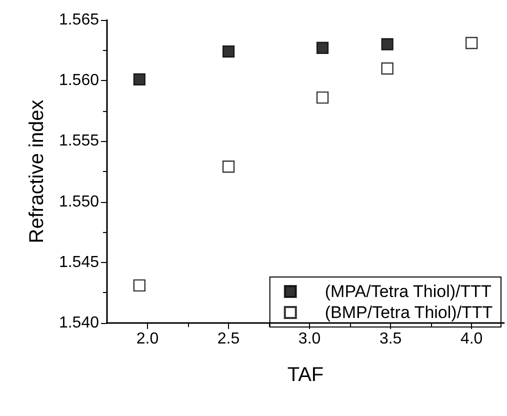 This screenshot has height=416, width=507. What do you see at coordinates (79, 20) in the screenshot?
I see `y-tick-label: 1.565` at bounding box center [79, 20].